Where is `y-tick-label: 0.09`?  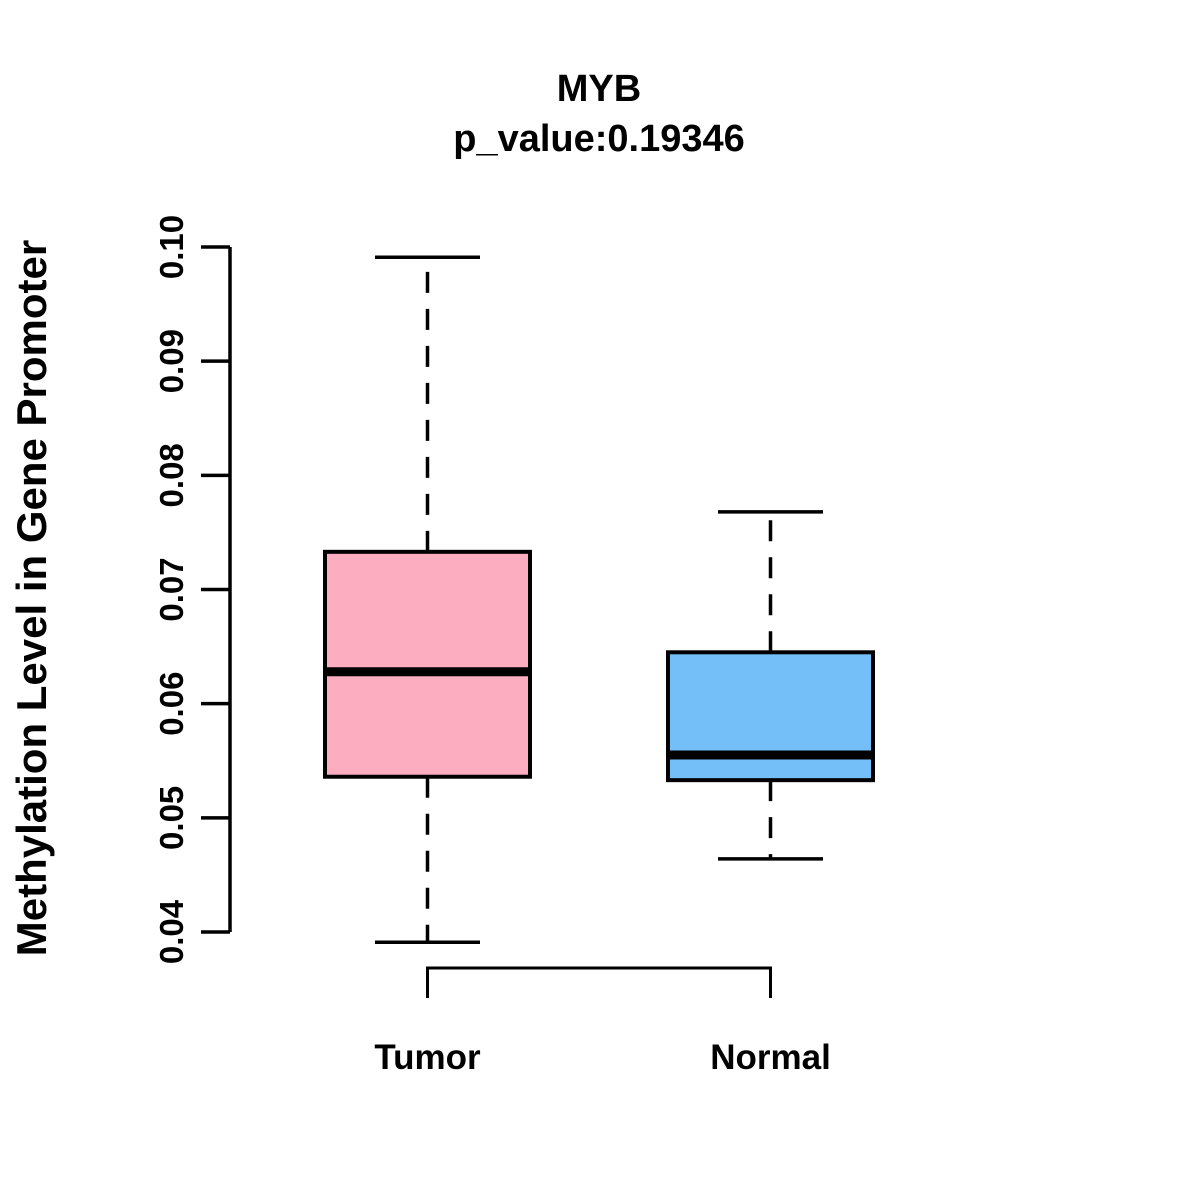
y-tick-label: 0.09 is located at coordinates (171, 361).